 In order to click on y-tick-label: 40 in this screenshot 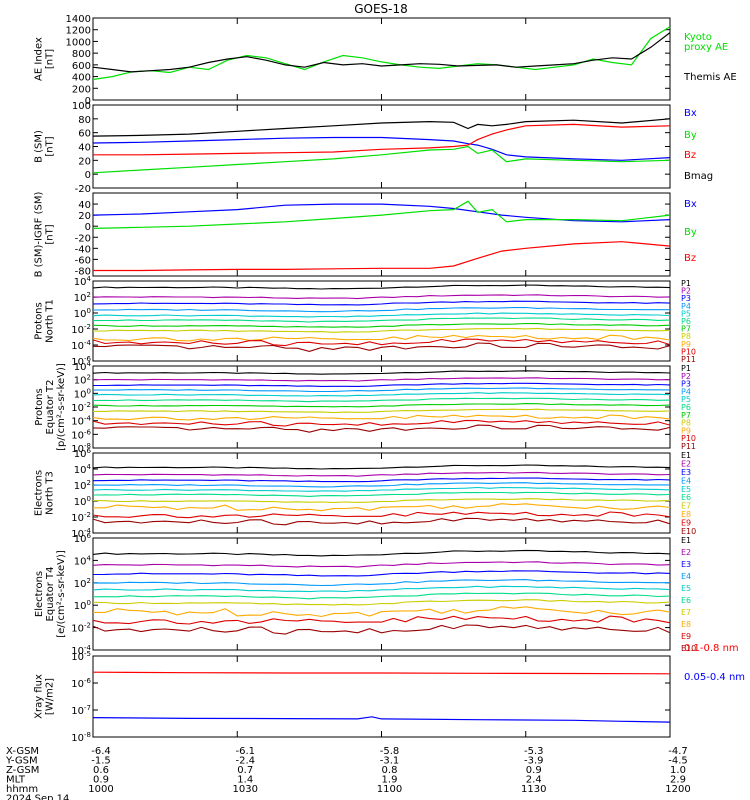, I will do `click(84, 205)`.